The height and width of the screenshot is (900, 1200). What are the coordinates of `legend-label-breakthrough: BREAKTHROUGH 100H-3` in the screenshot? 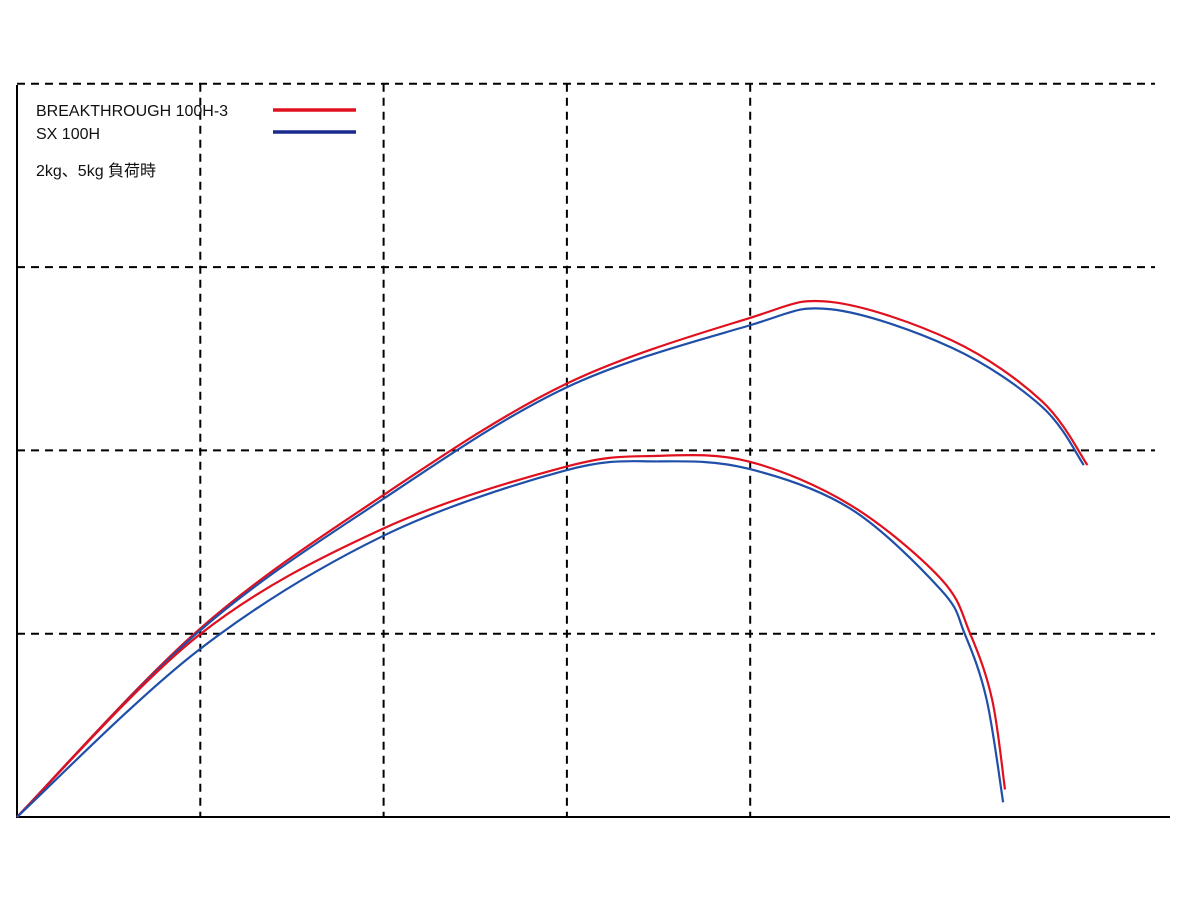 It's located at (132, 111).